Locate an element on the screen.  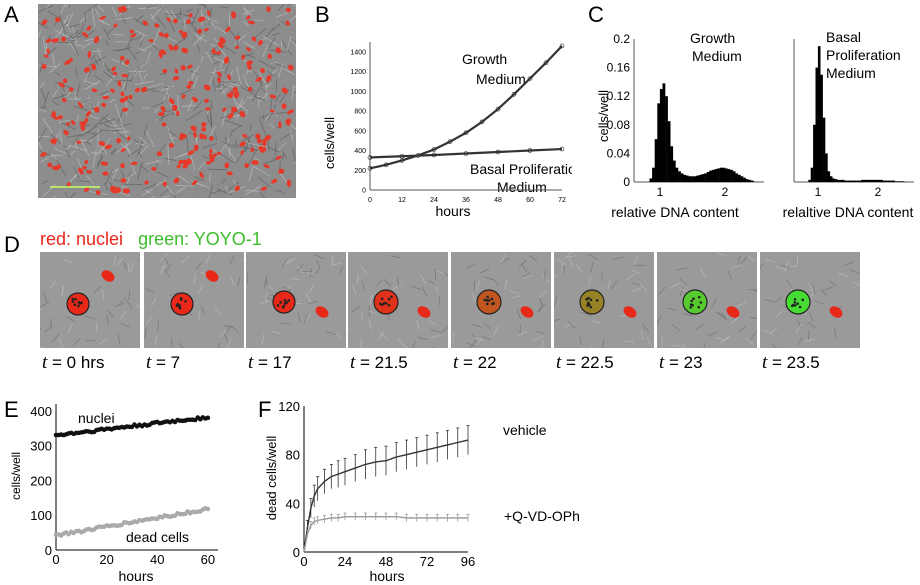
f-x-tick: 24 is located at coordinates (345, 561).